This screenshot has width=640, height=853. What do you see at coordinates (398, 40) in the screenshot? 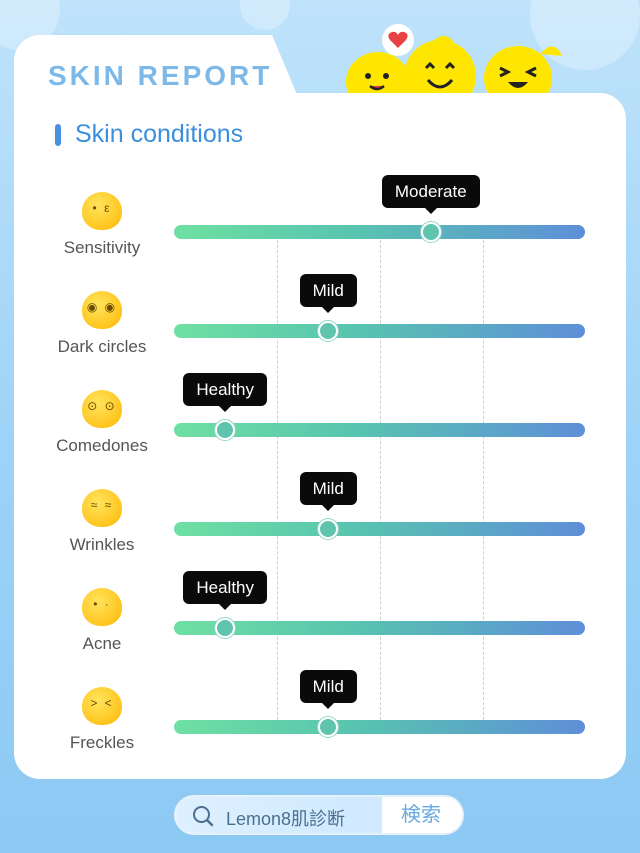
I see `heart-bubble-icon` at bounding box center [398, 40].